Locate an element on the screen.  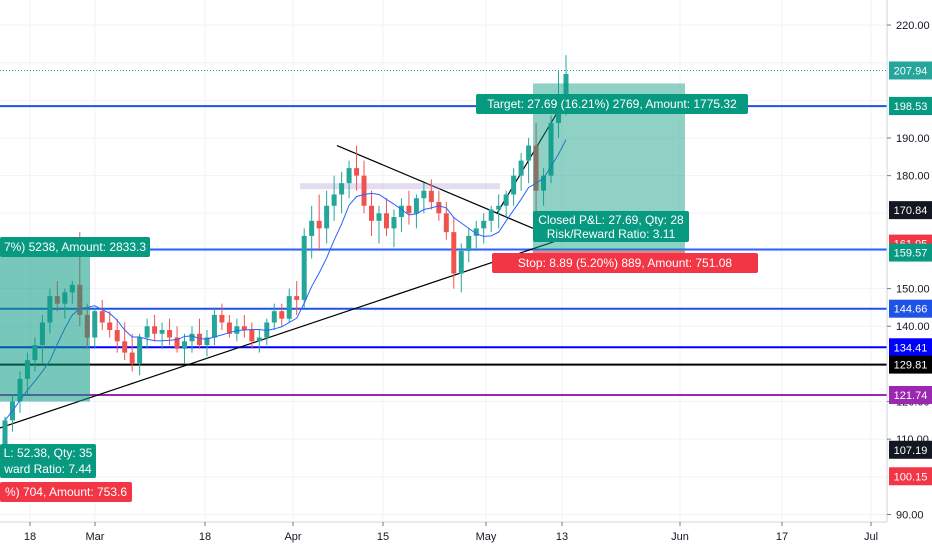
risk-reward-label-box is located at coordinates (611, 234).